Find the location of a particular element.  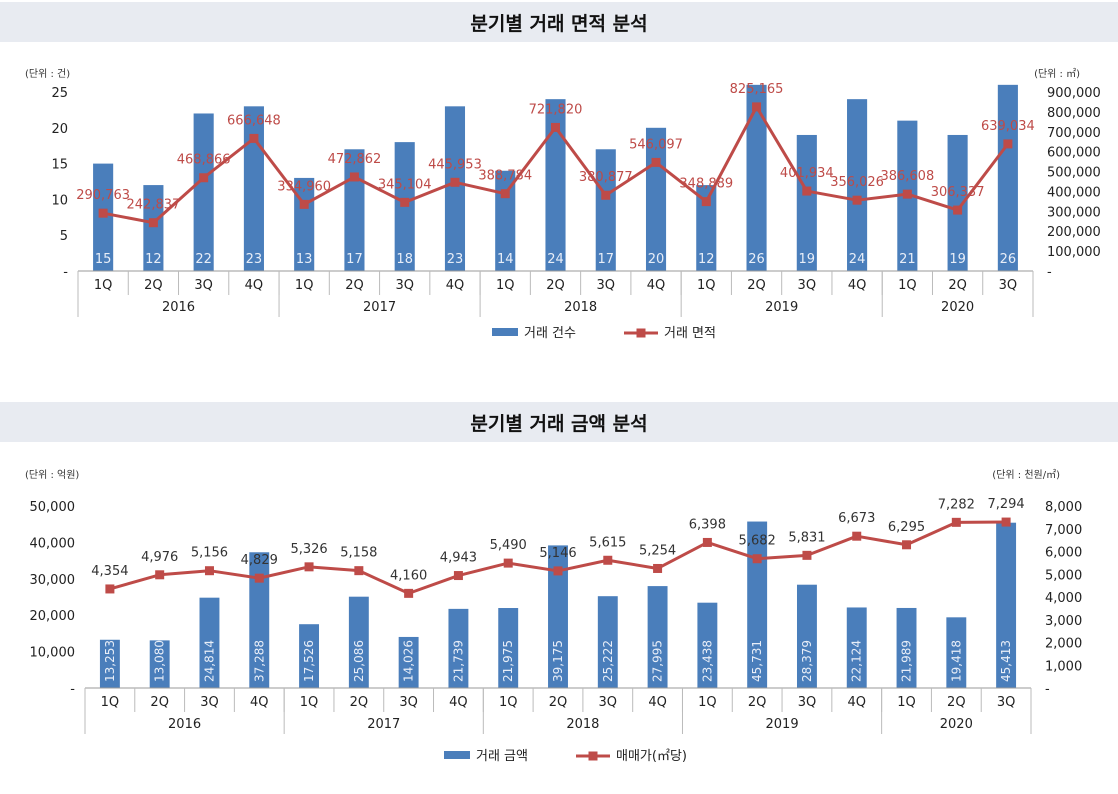

chart2-right-tick-label: 4,000 is located at coordinates (1063, 598).